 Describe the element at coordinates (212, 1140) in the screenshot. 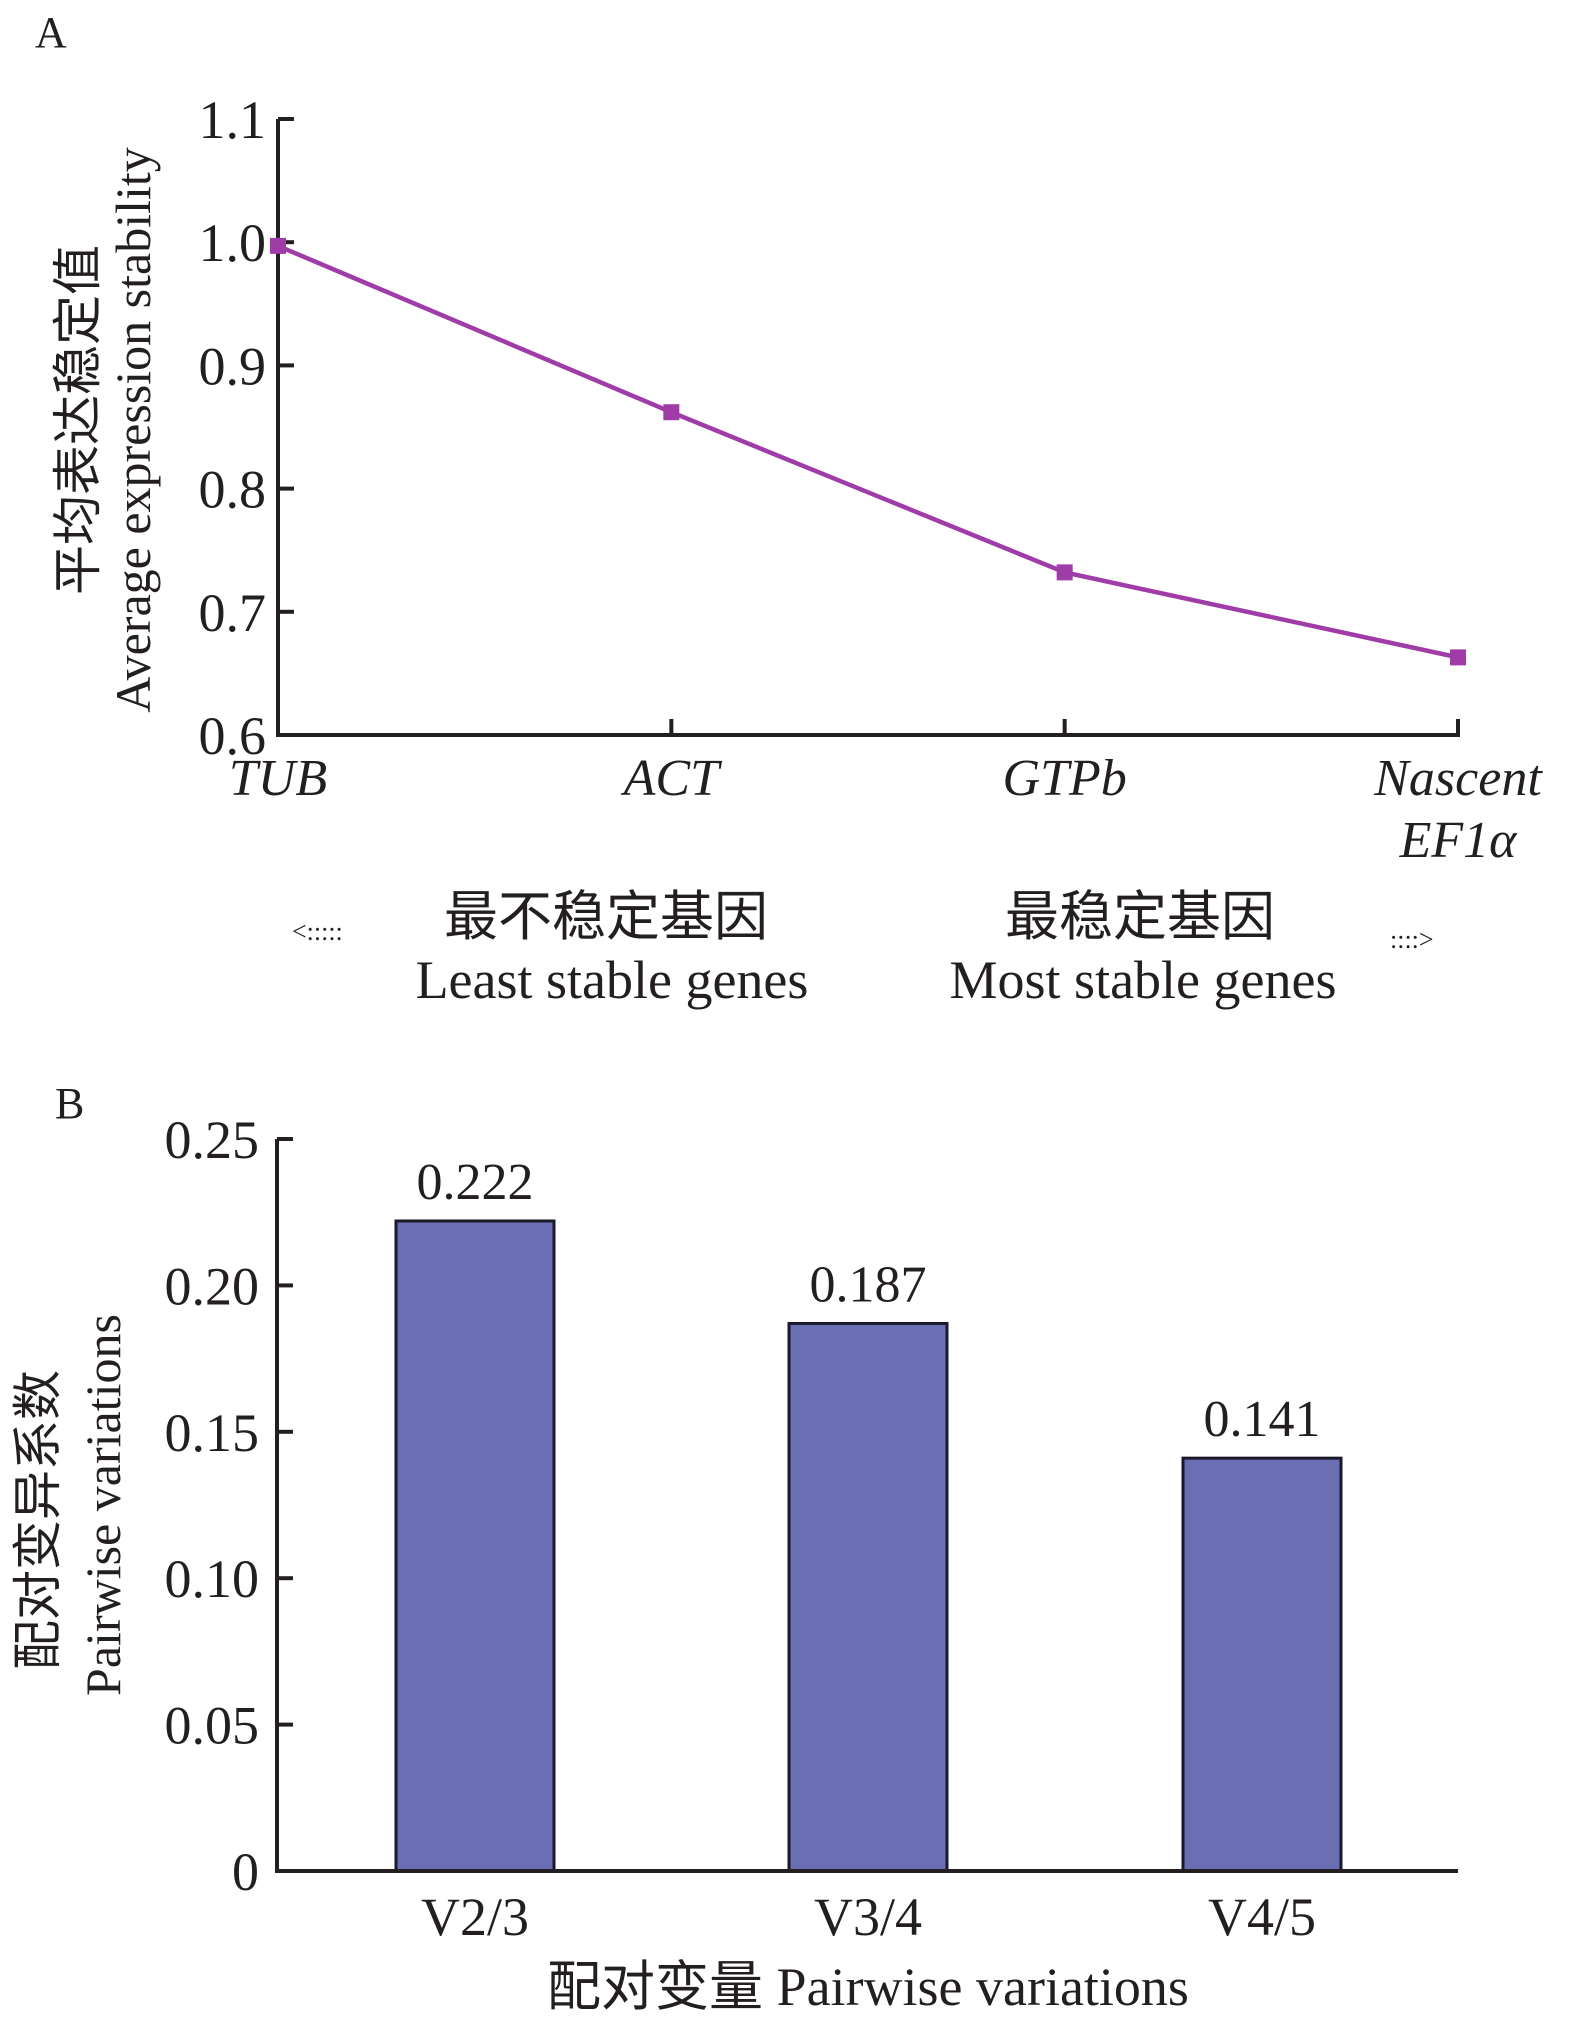

I see `panel-b-y-tick-label: 0.25` at that location.